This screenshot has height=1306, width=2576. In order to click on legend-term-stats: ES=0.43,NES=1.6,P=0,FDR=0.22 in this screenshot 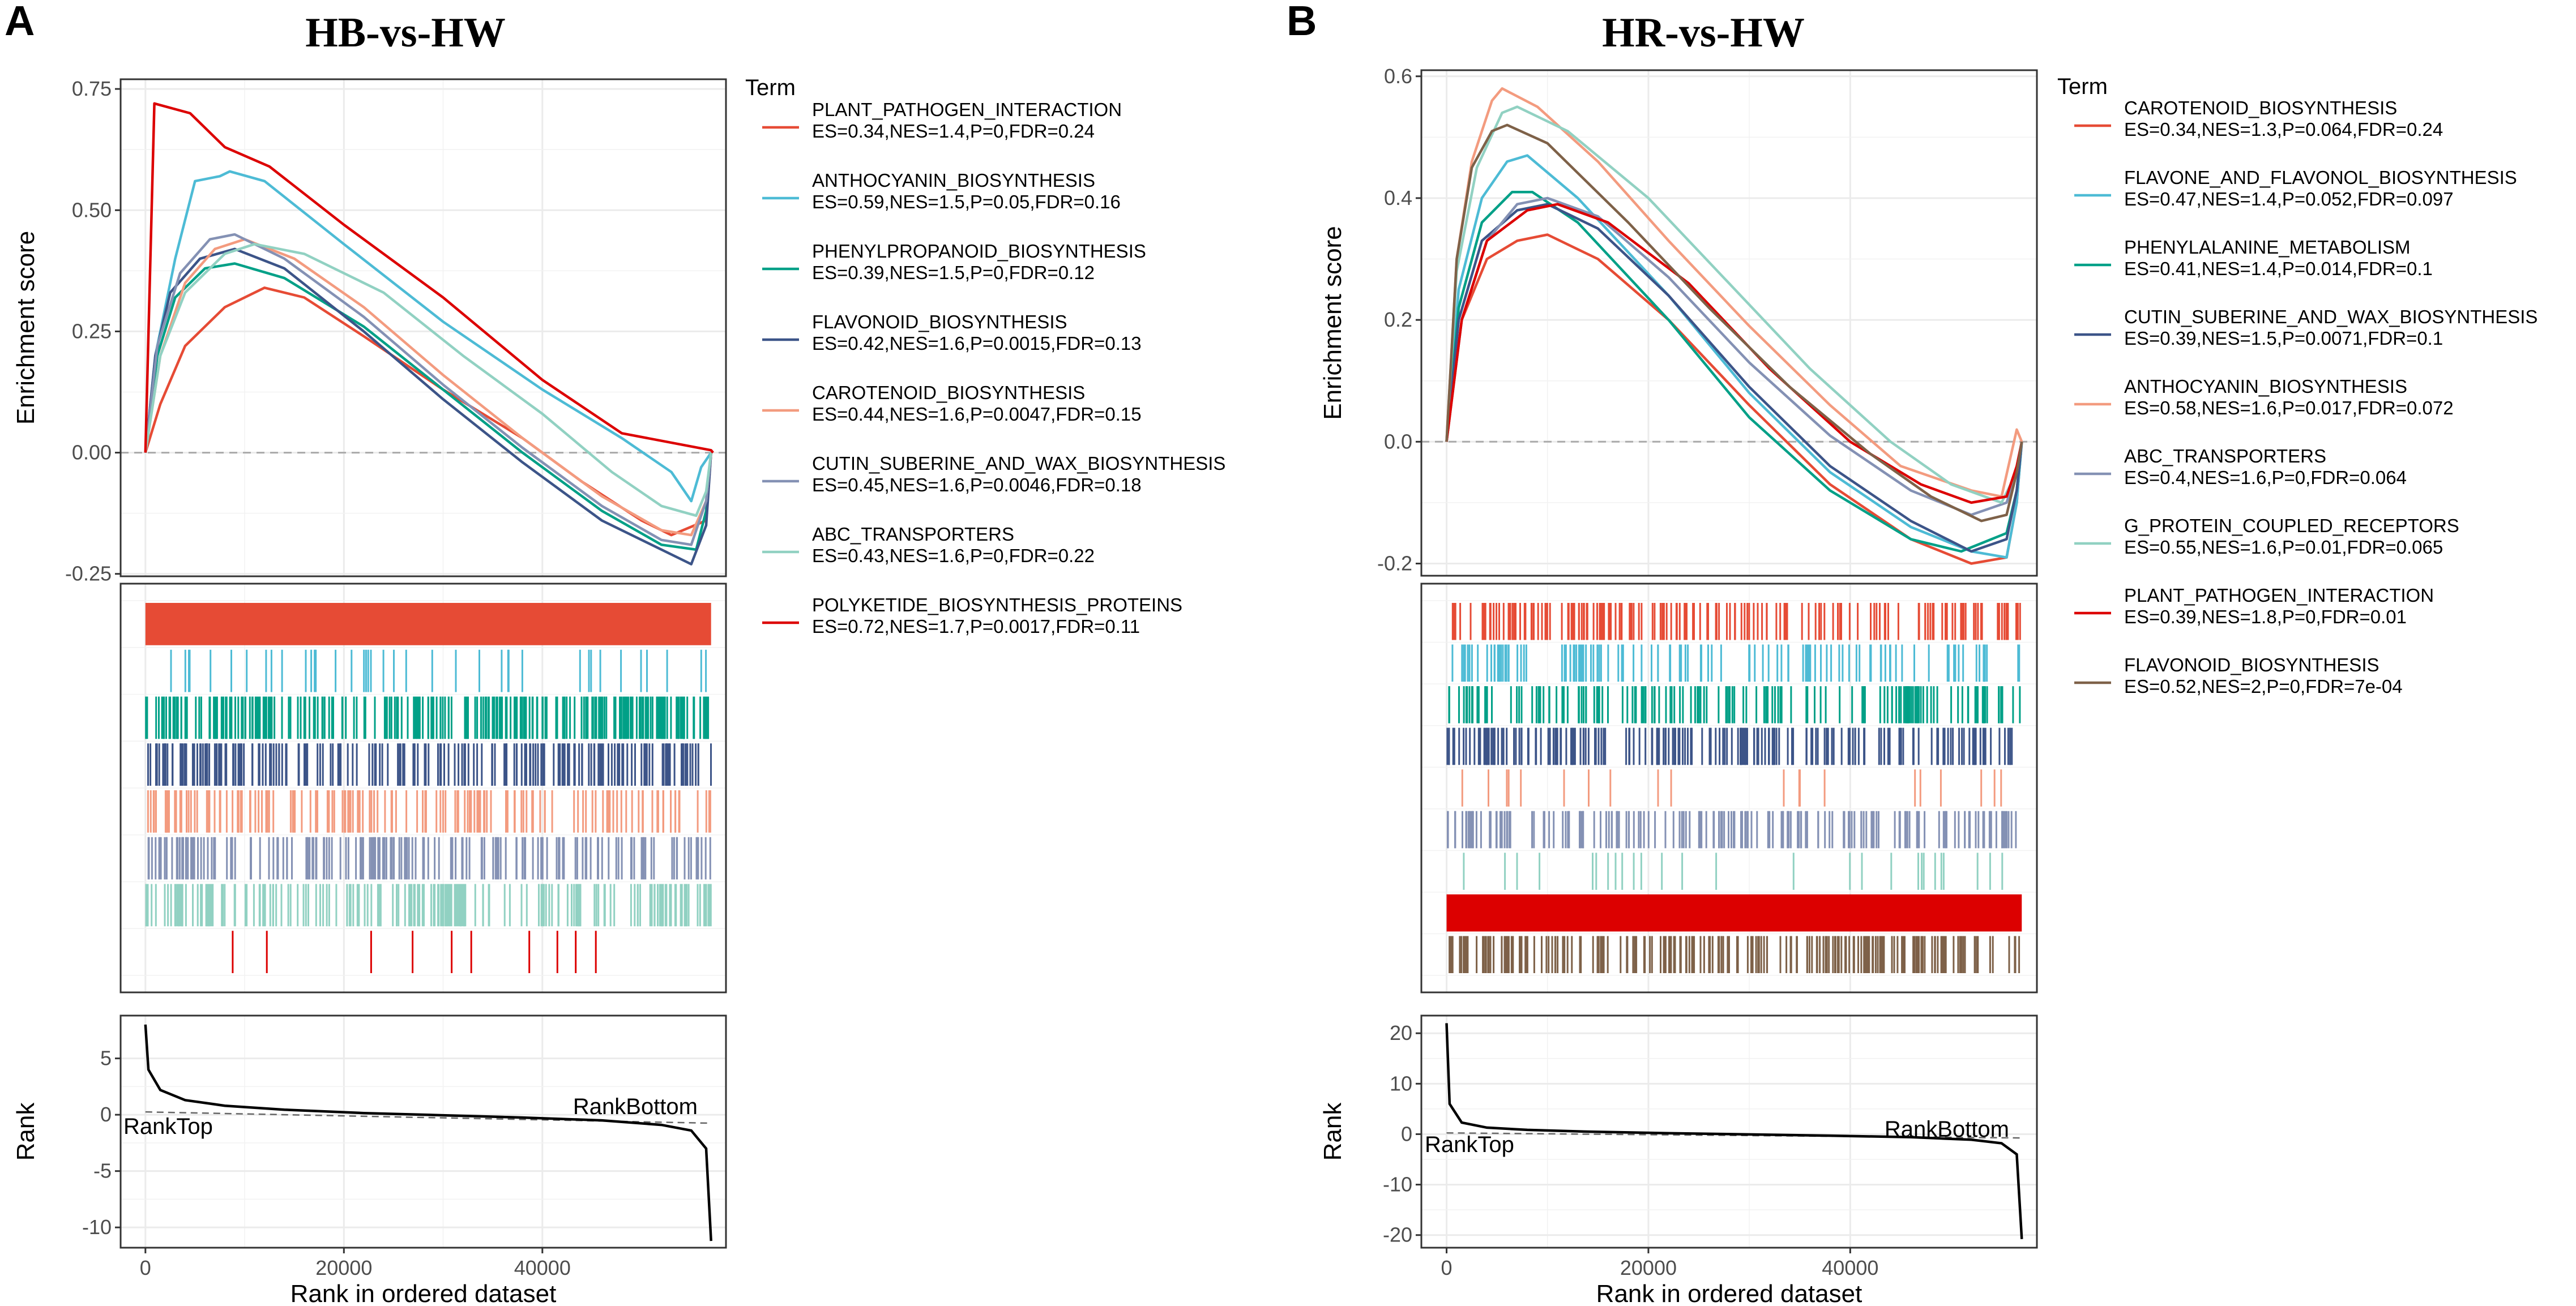, I will do `click(953, 555)`.